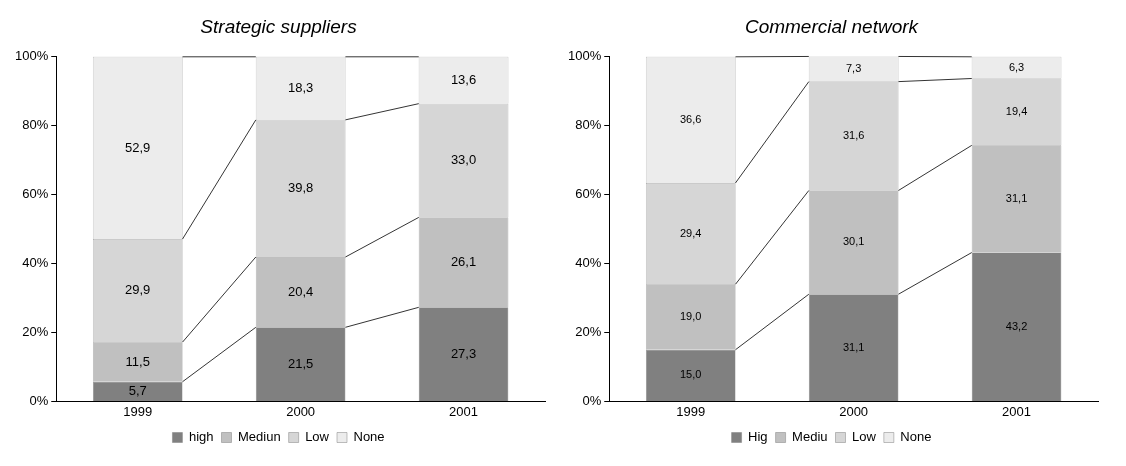 The image size is (1126, 466). Describe the element at coordinates (853, 135) in the screenshot. I see `data-label: 31,6` at that location.